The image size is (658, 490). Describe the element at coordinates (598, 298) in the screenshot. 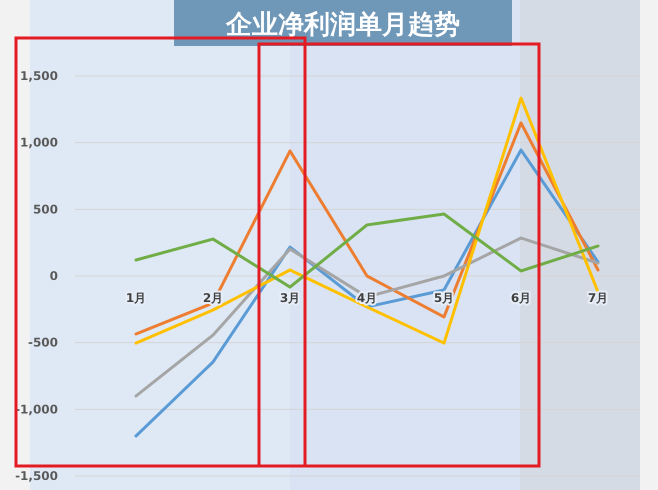

I see `x-tick-label: 7月` at that location.